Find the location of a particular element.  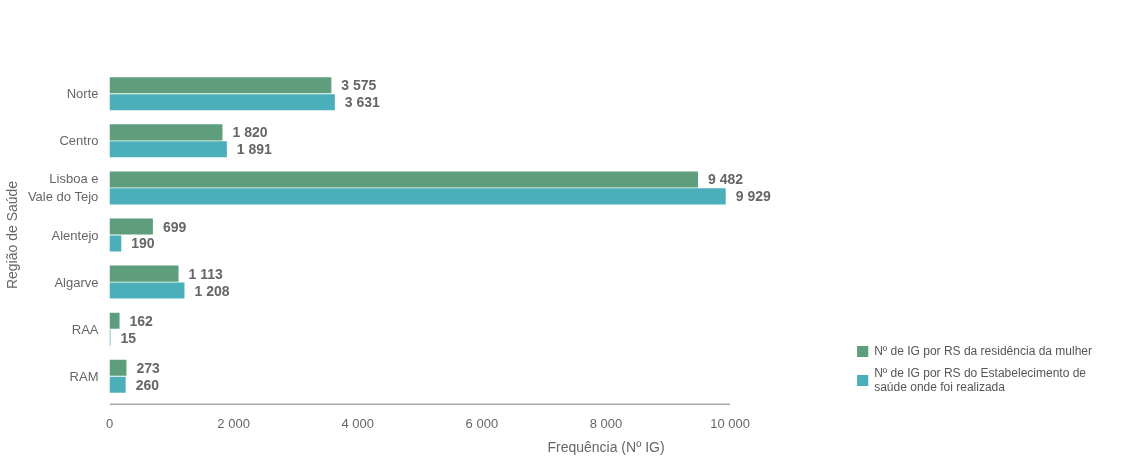

y-tick-label: RAA is located at coordinates (85, 329).